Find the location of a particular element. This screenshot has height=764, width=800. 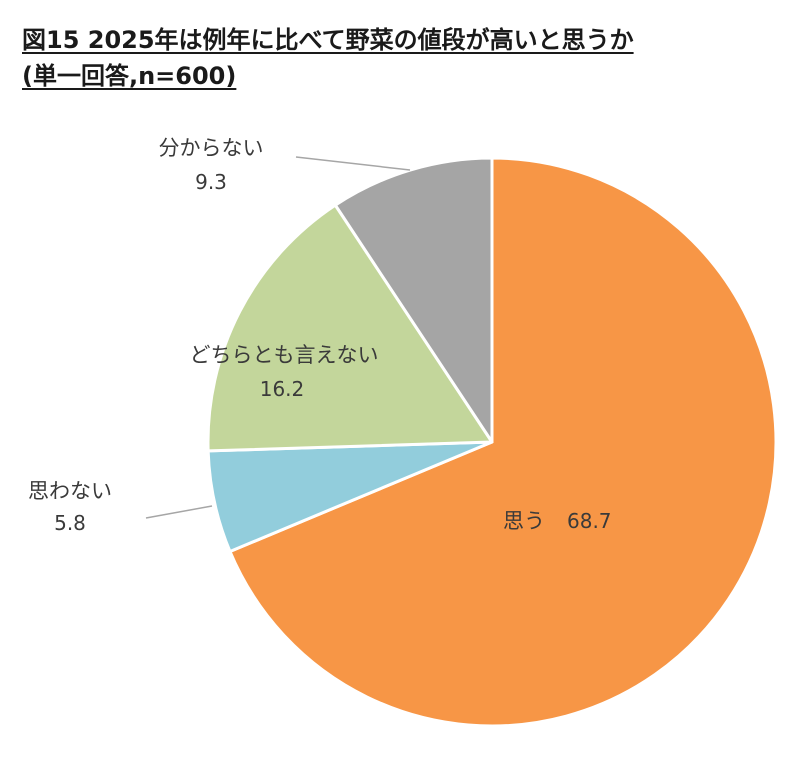

slice-label-0: 思う is located at coordinates (524, 521).